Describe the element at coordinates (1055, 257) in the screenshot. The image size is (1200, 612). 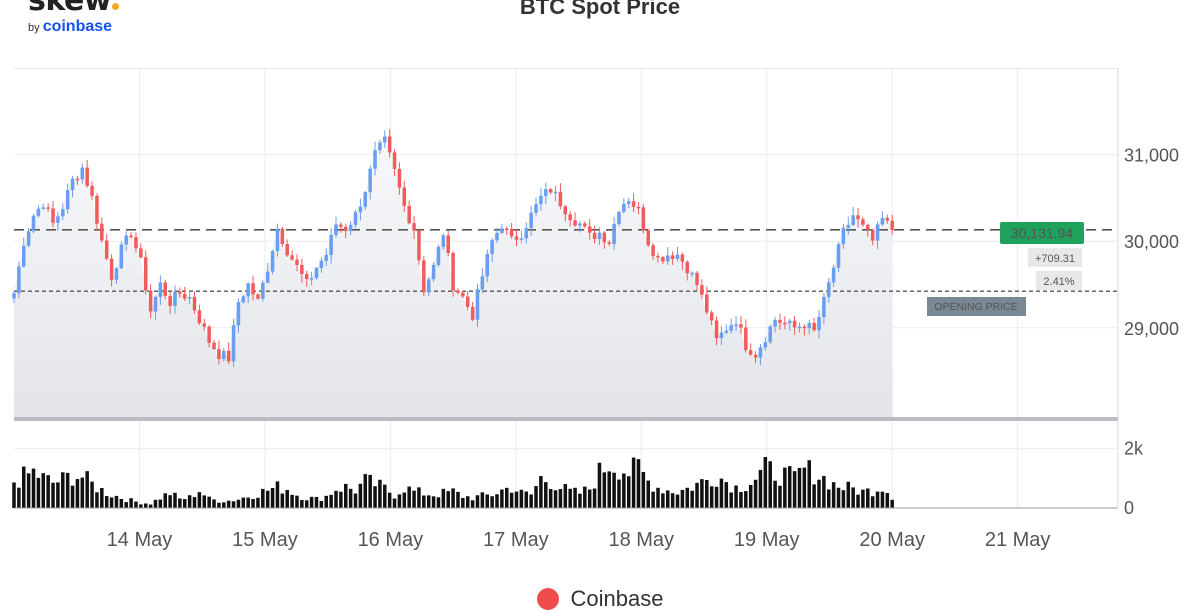
I see `change-absolute-box` at that location.